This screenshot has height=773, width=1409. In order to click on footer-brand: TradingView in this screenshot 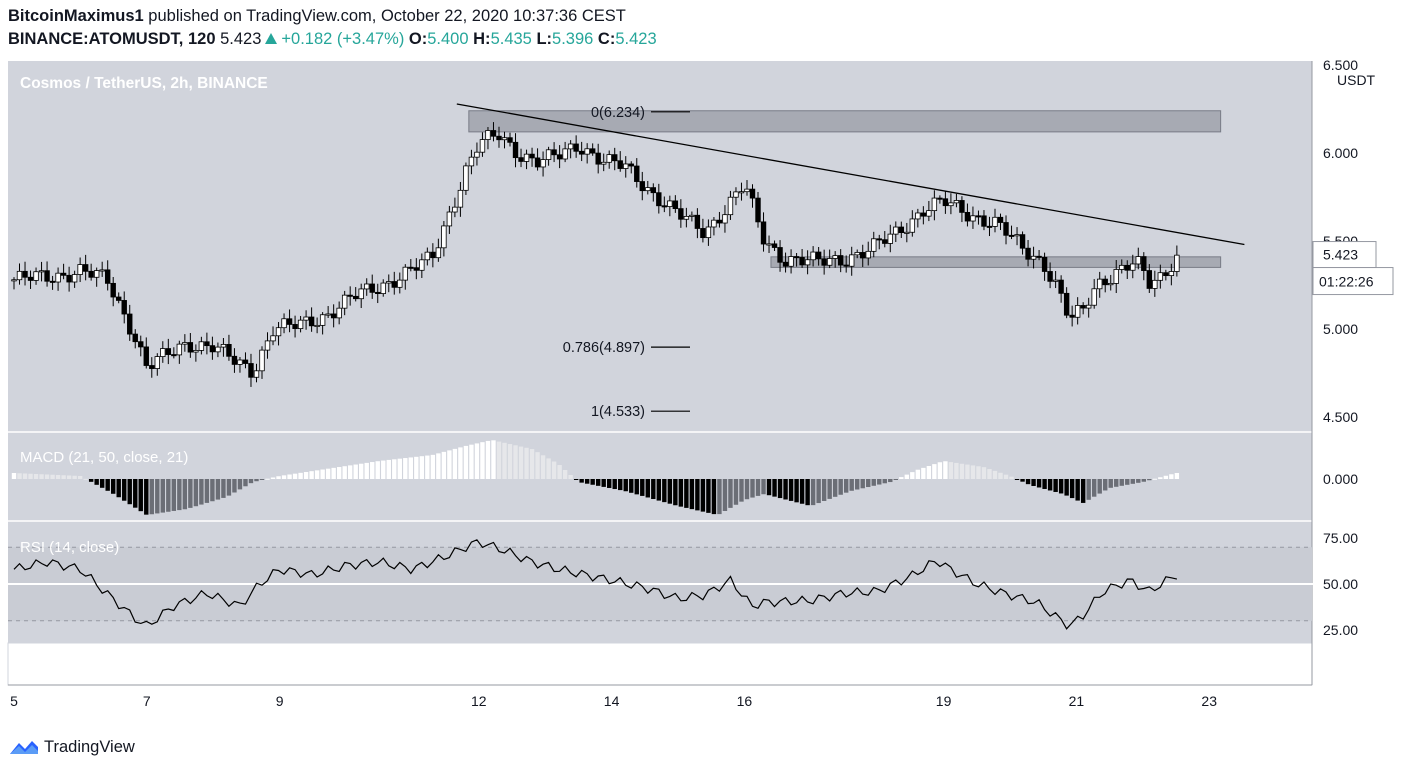, I will do `click(89, 746)`.